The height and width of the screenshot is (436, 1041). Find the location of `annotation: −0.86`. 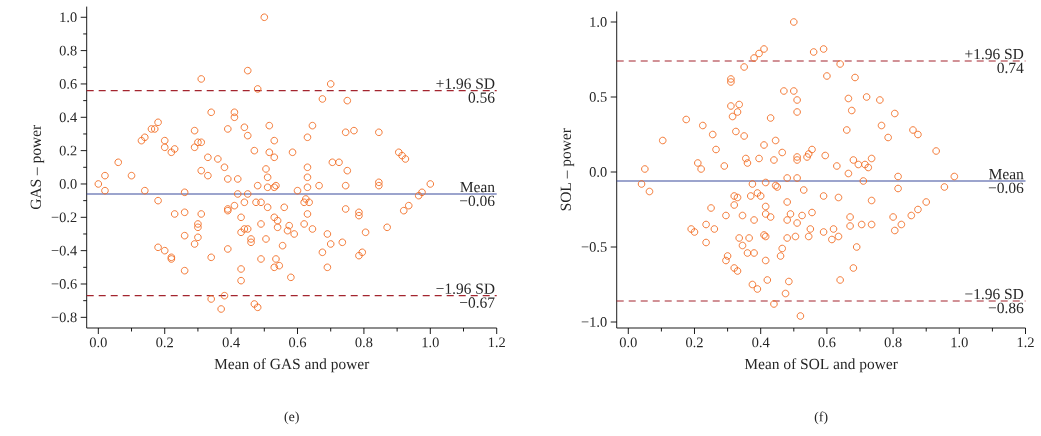

annotation: −0.86 is located at coordinates (1006, 308).